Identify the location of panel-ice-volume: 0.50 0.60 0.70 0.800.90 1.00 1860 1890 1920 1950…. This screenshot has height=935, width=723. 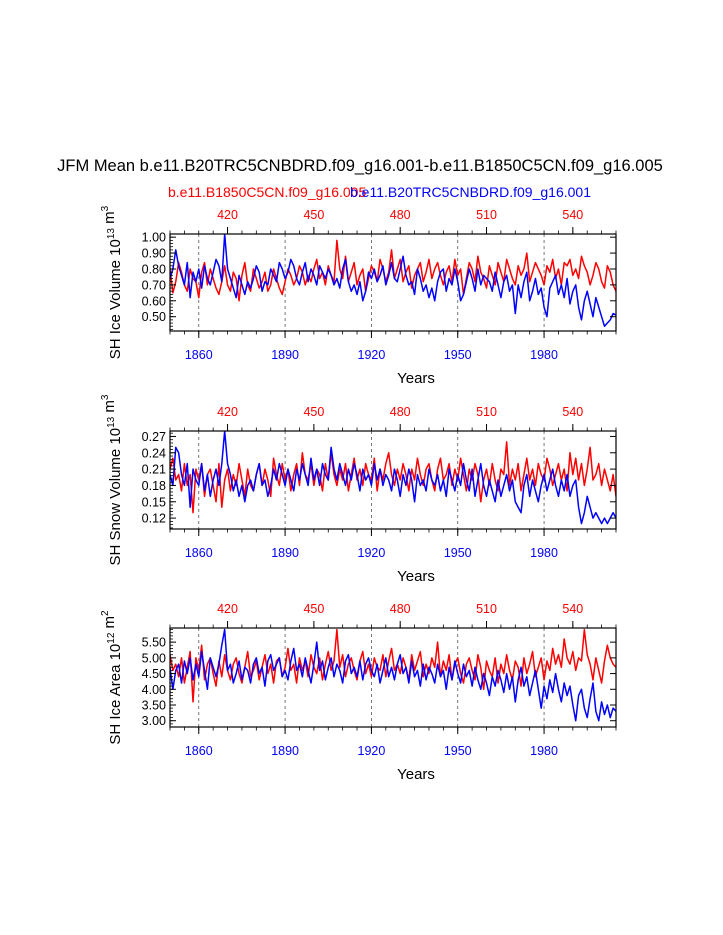
(358, 296).